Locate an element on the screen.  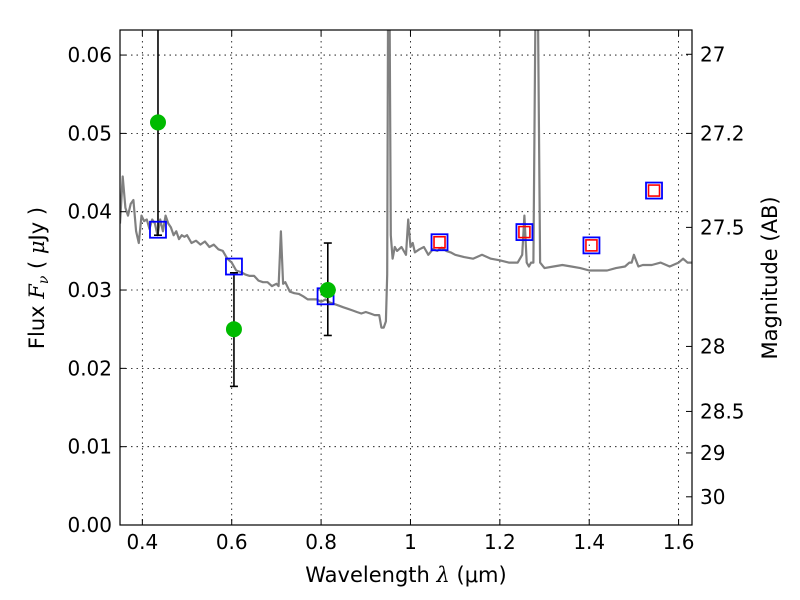
x-axis-label: Wavelength λ (μm) is located at coordinates (405, 575).